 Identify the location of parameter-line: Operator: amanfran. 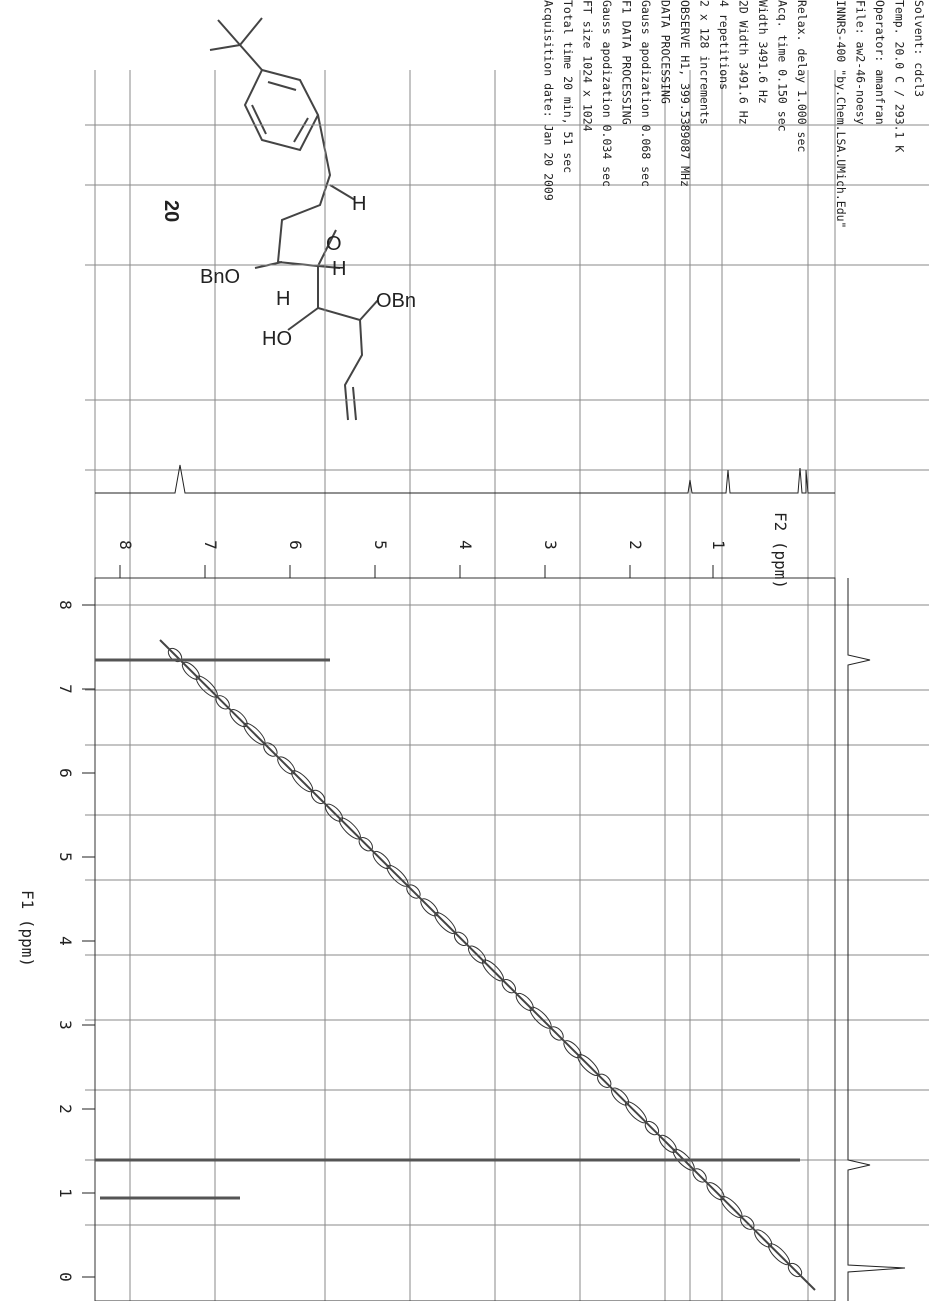
(880, 62).